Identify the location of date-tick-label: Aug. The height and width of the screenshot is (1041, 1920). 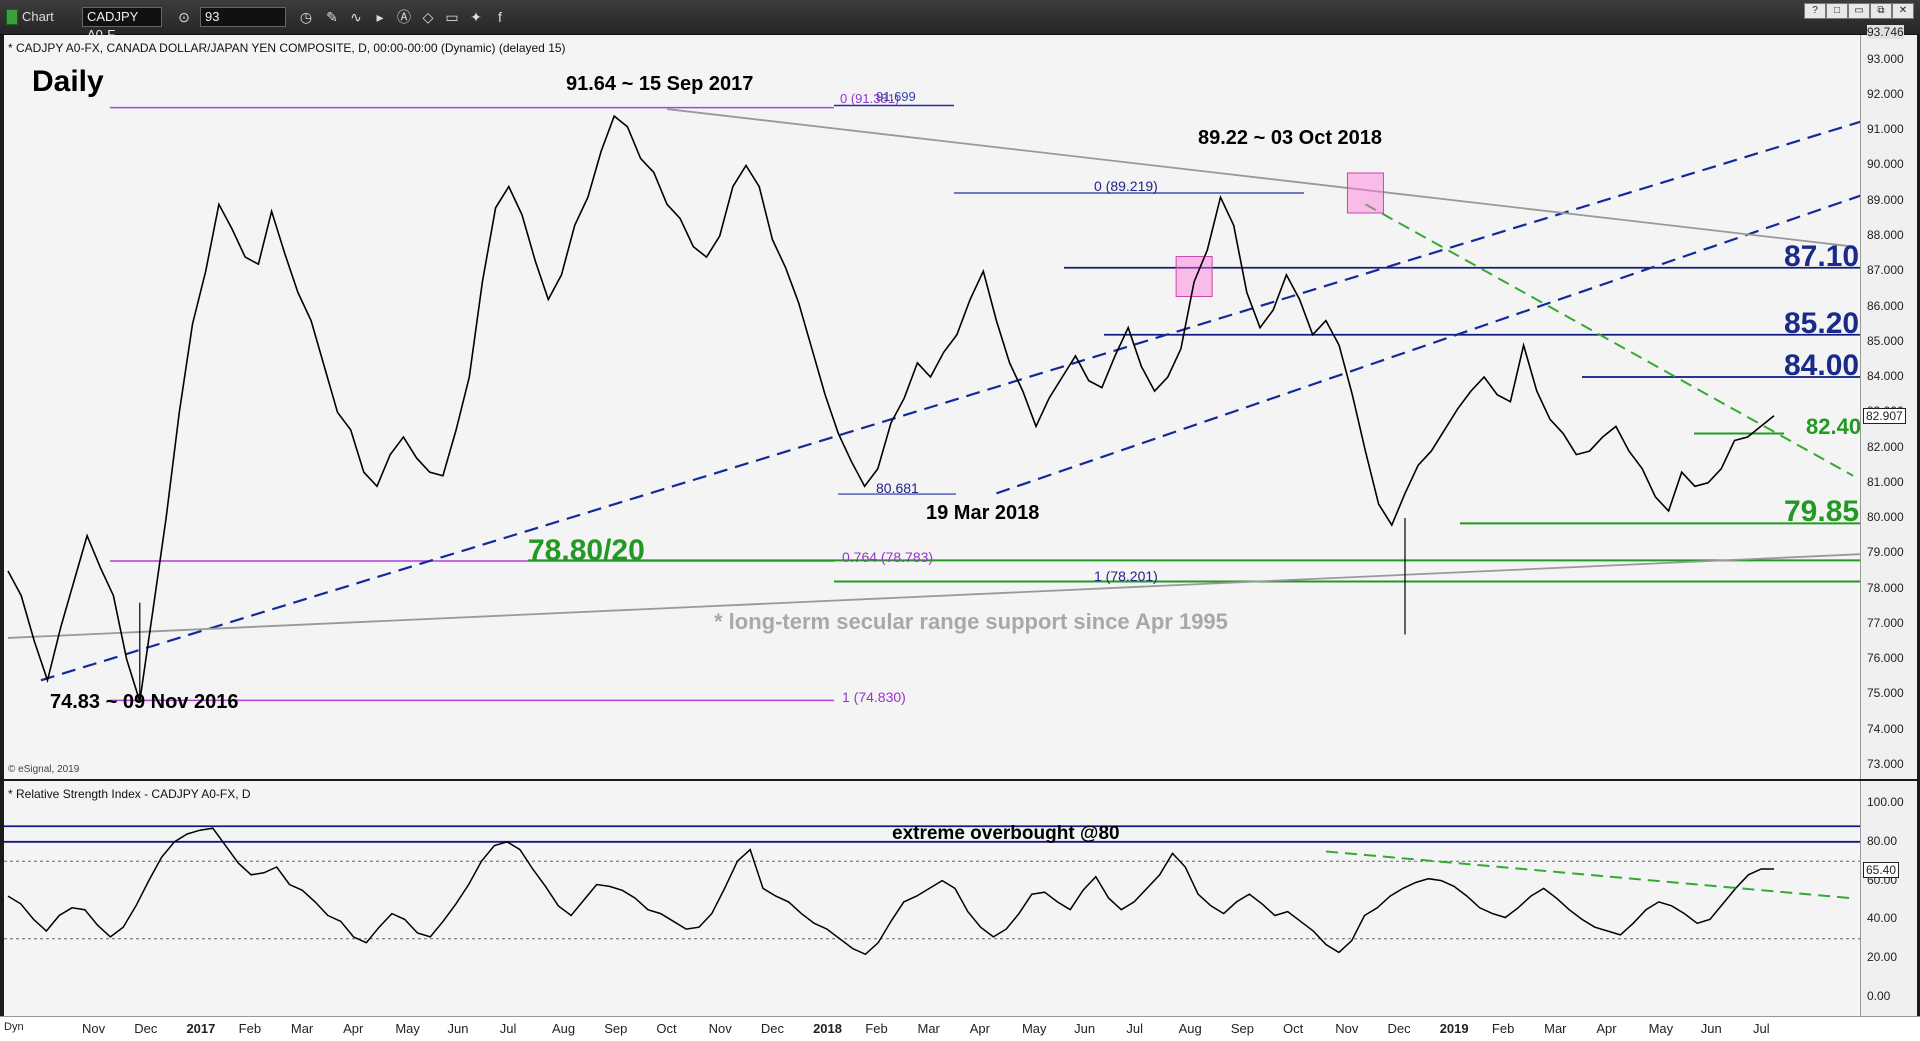
(563, 1028).